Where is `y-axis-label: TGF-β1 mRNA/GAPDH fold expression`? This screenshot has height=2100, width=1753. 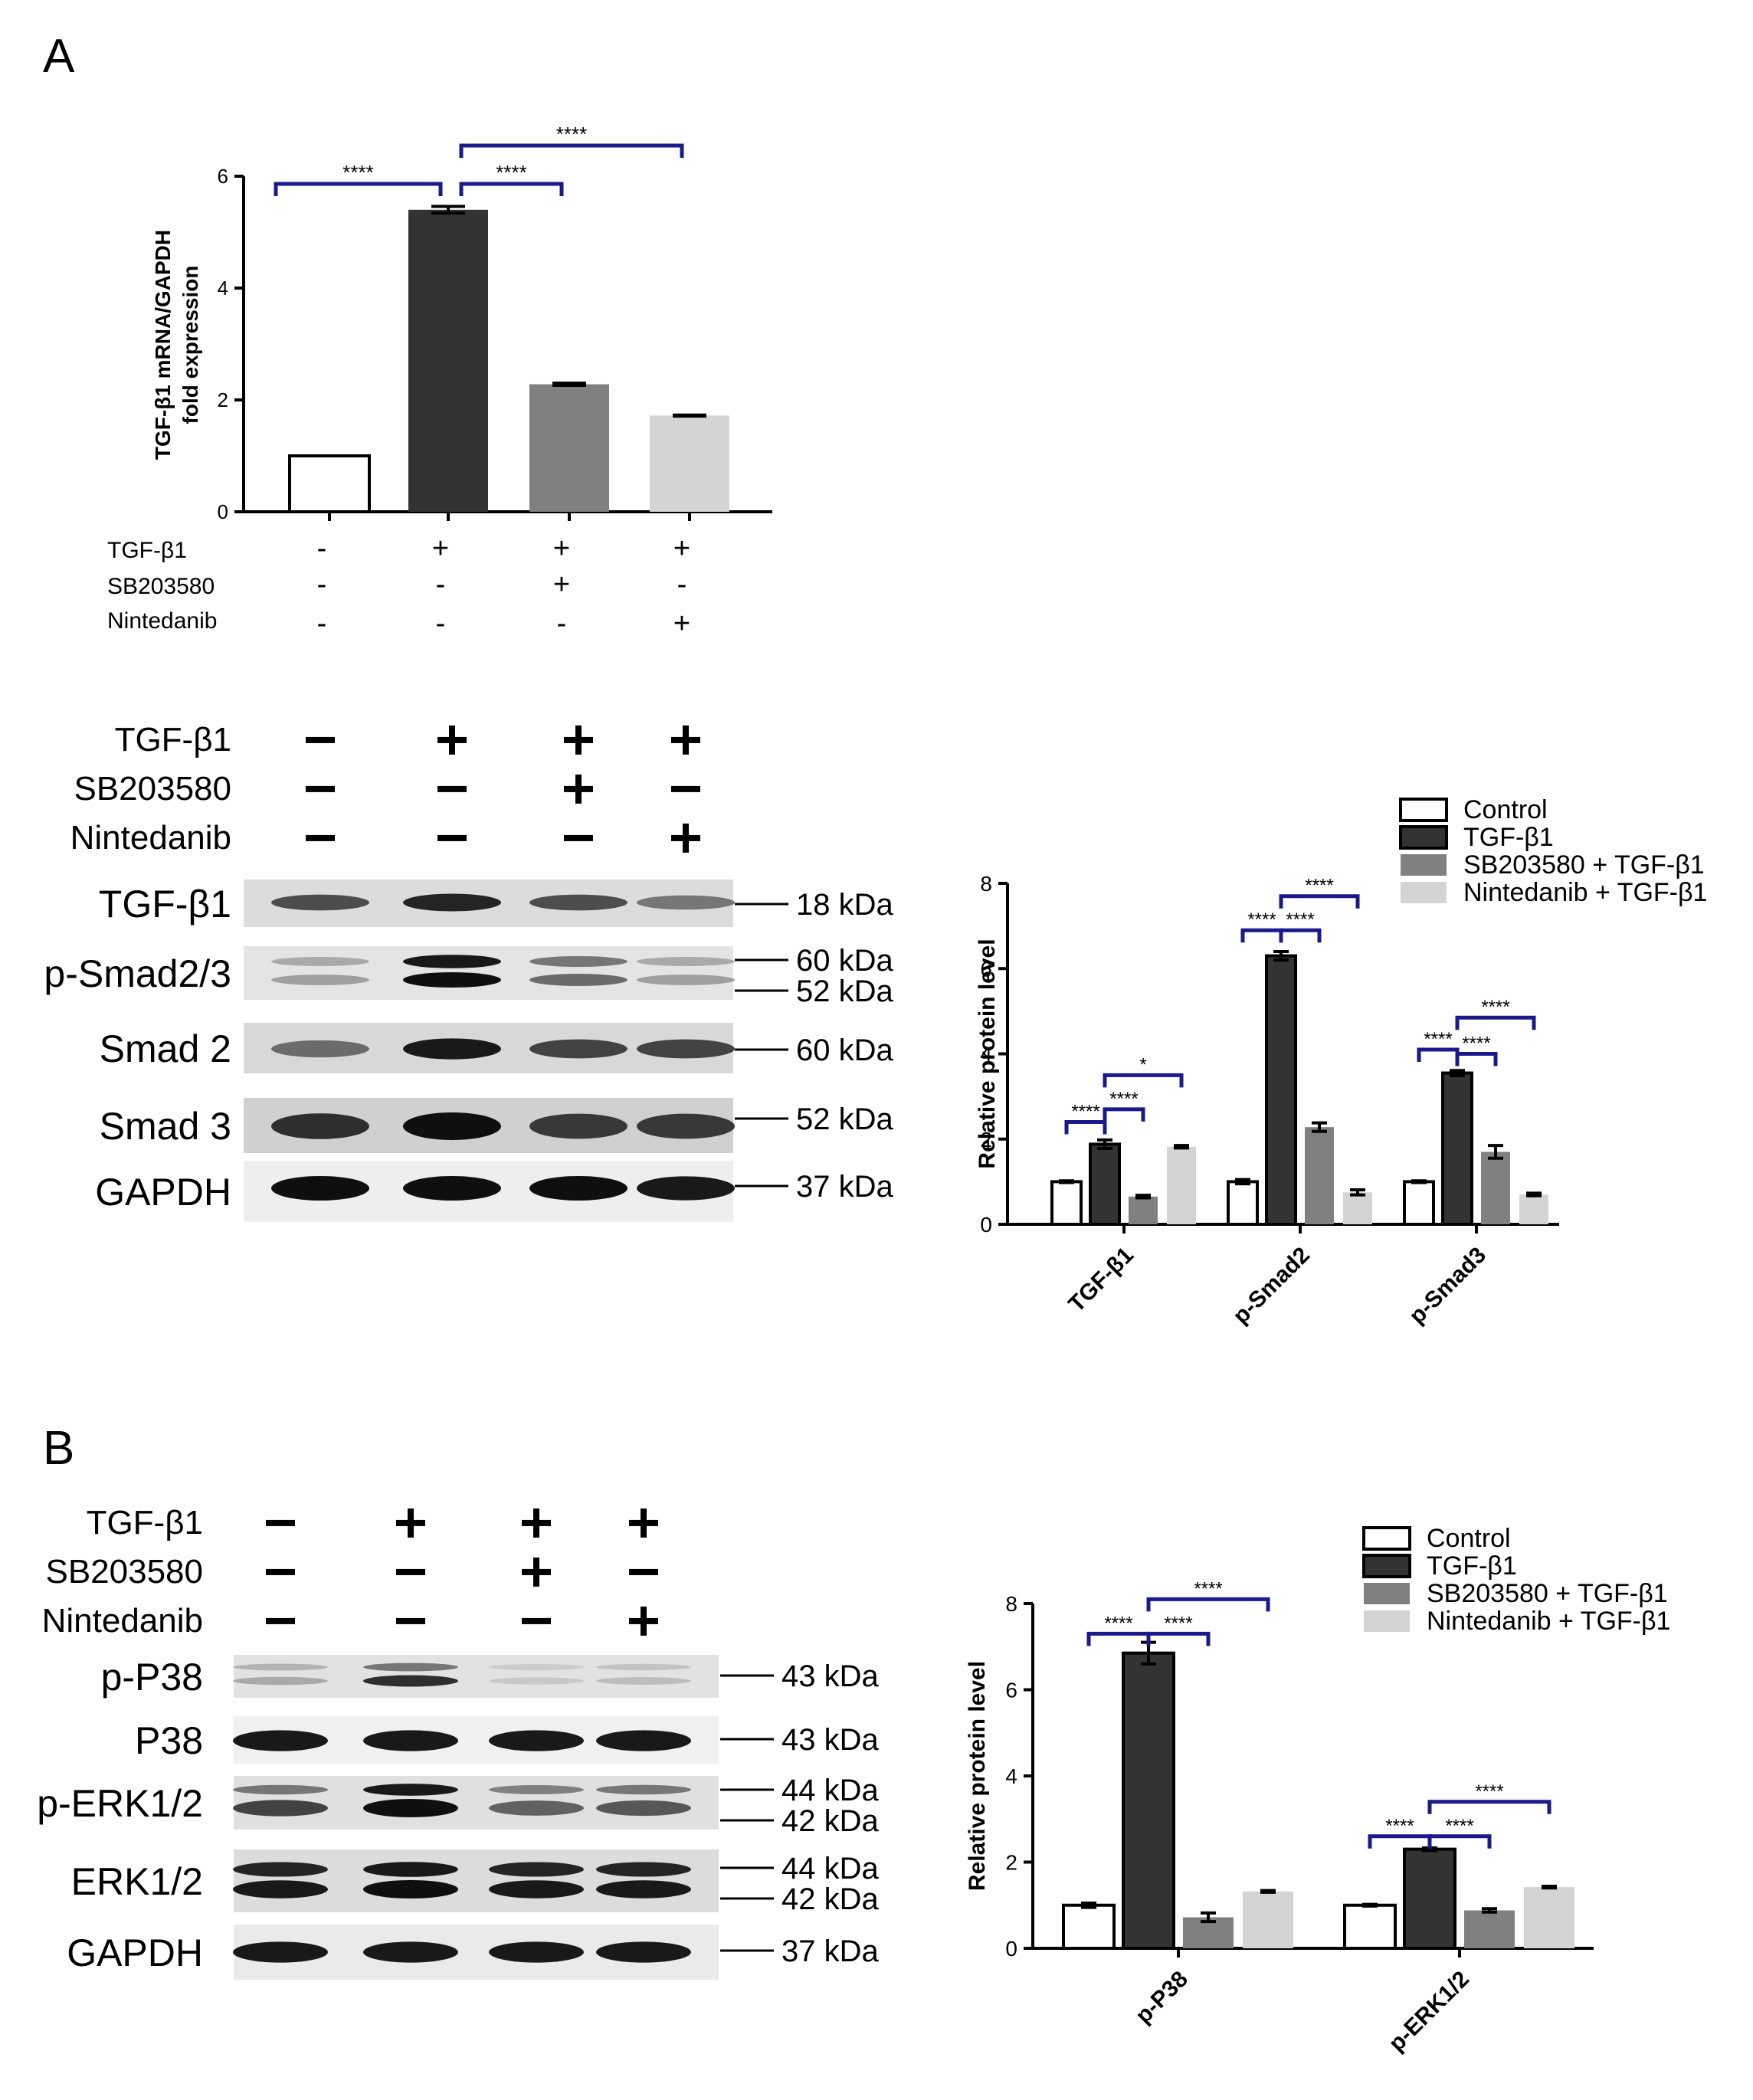 y-axis-label: TGF-β1 mRNA/GAPDH fold expression is located at coordinates (176, 345).